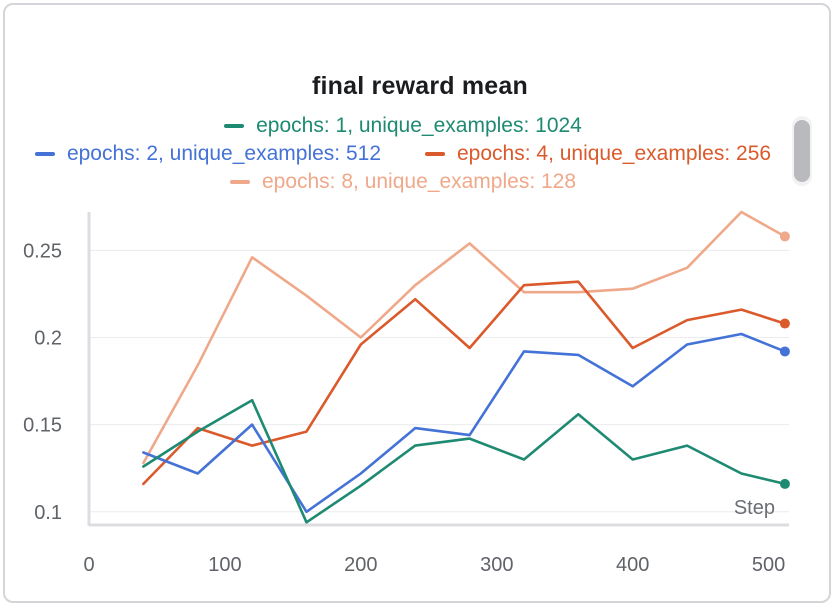 The height and width of the screenshot is (612, 840). What do you see at coordinates (42, 426) in the screenshot?
I see `y-tick-label: 0.15` at bounding box center [42, 426].